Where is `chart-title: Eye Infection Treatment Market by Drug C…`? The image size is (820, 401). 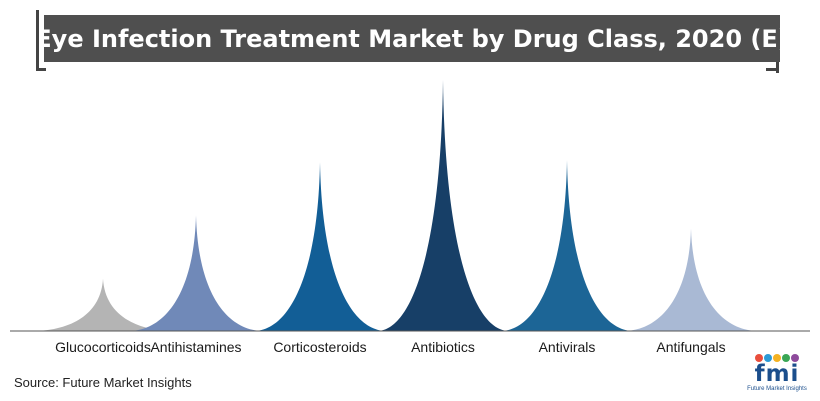
chart-title: Eye Infection Treatment Market by Drug C… is located at coordinates (412, 38).